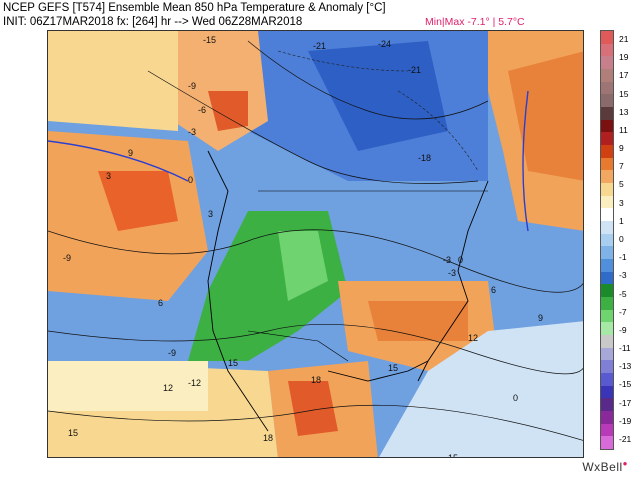 The width and height of the screenshot is (640, 480). Describe the element at coordinates (209, 40) in the screenshot. I see `contour-label: -15` at that location.